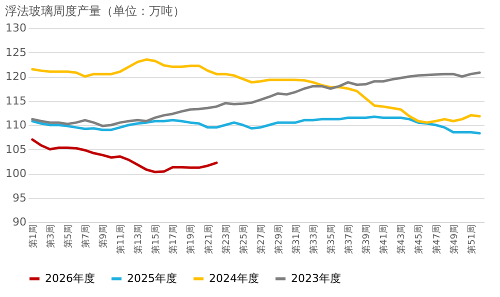 The height and width of the screenshot is (297, 500). I want to click on x-tick-label: 第17周, so click(174, 239).